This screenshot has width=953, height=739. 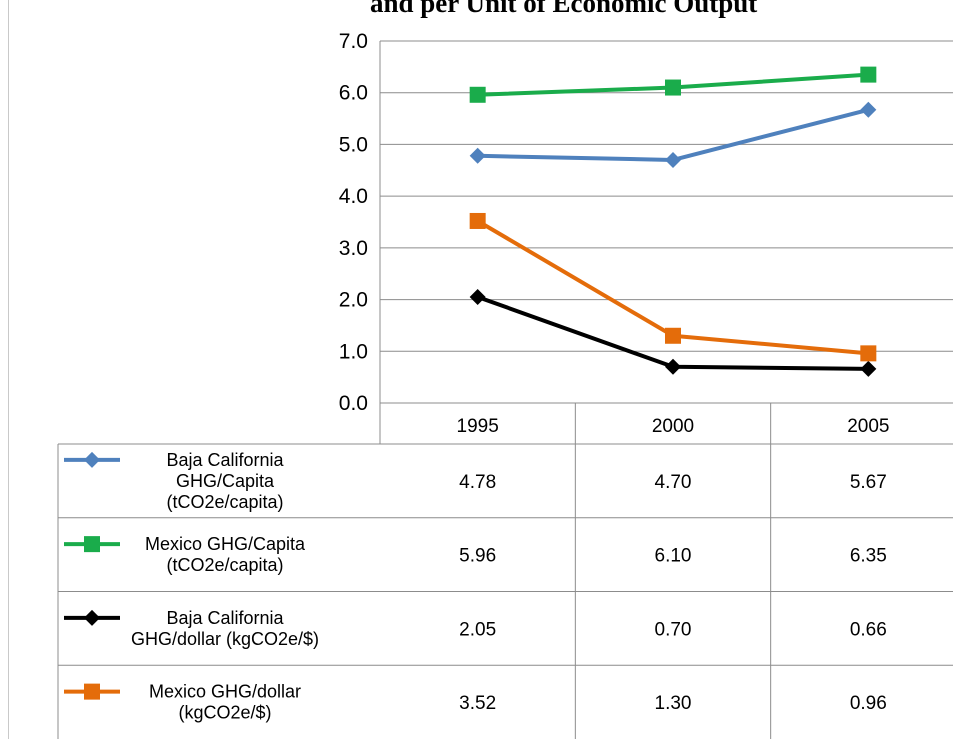 What do you see at coordinates (868, 556) in the screenshot?
I see `table-value: 6.35` at bounding box center [868, 556].